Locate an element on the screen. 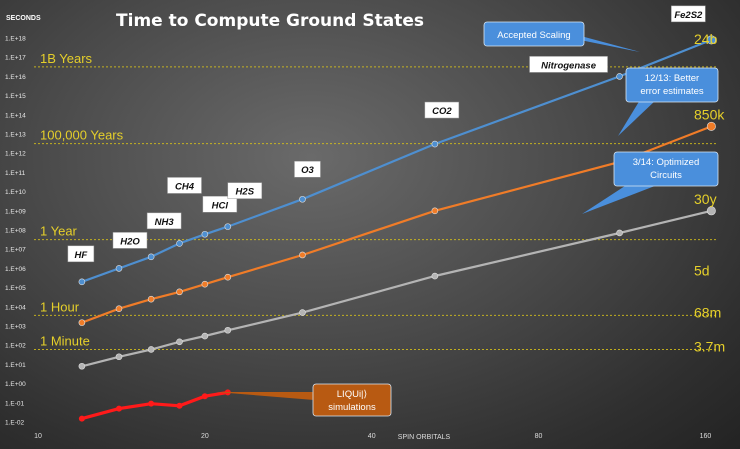 This screenshot has width=740, height=449. molecule-label: O3 is located at coordinates (307, 169).